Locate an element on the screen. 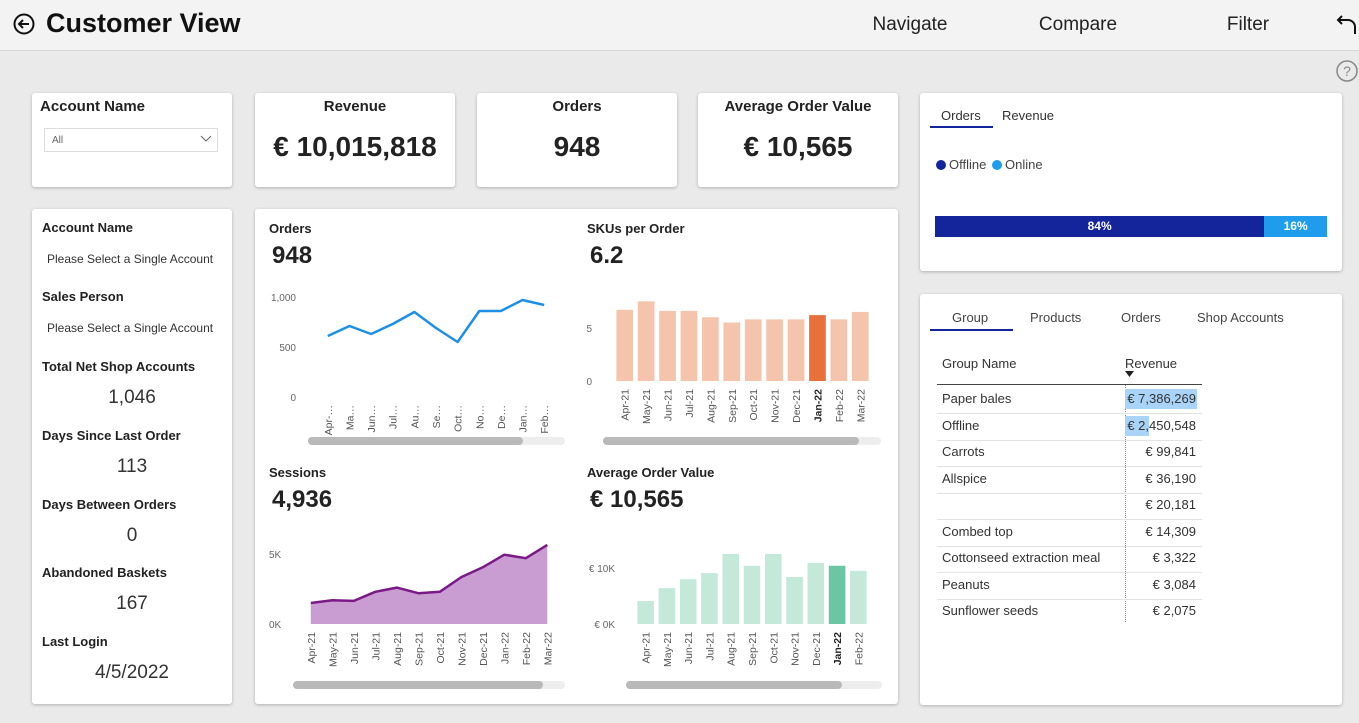 The height and width of the screenshot is (723, 1359). help-icon: ? is located at coordinates (1347, 71).